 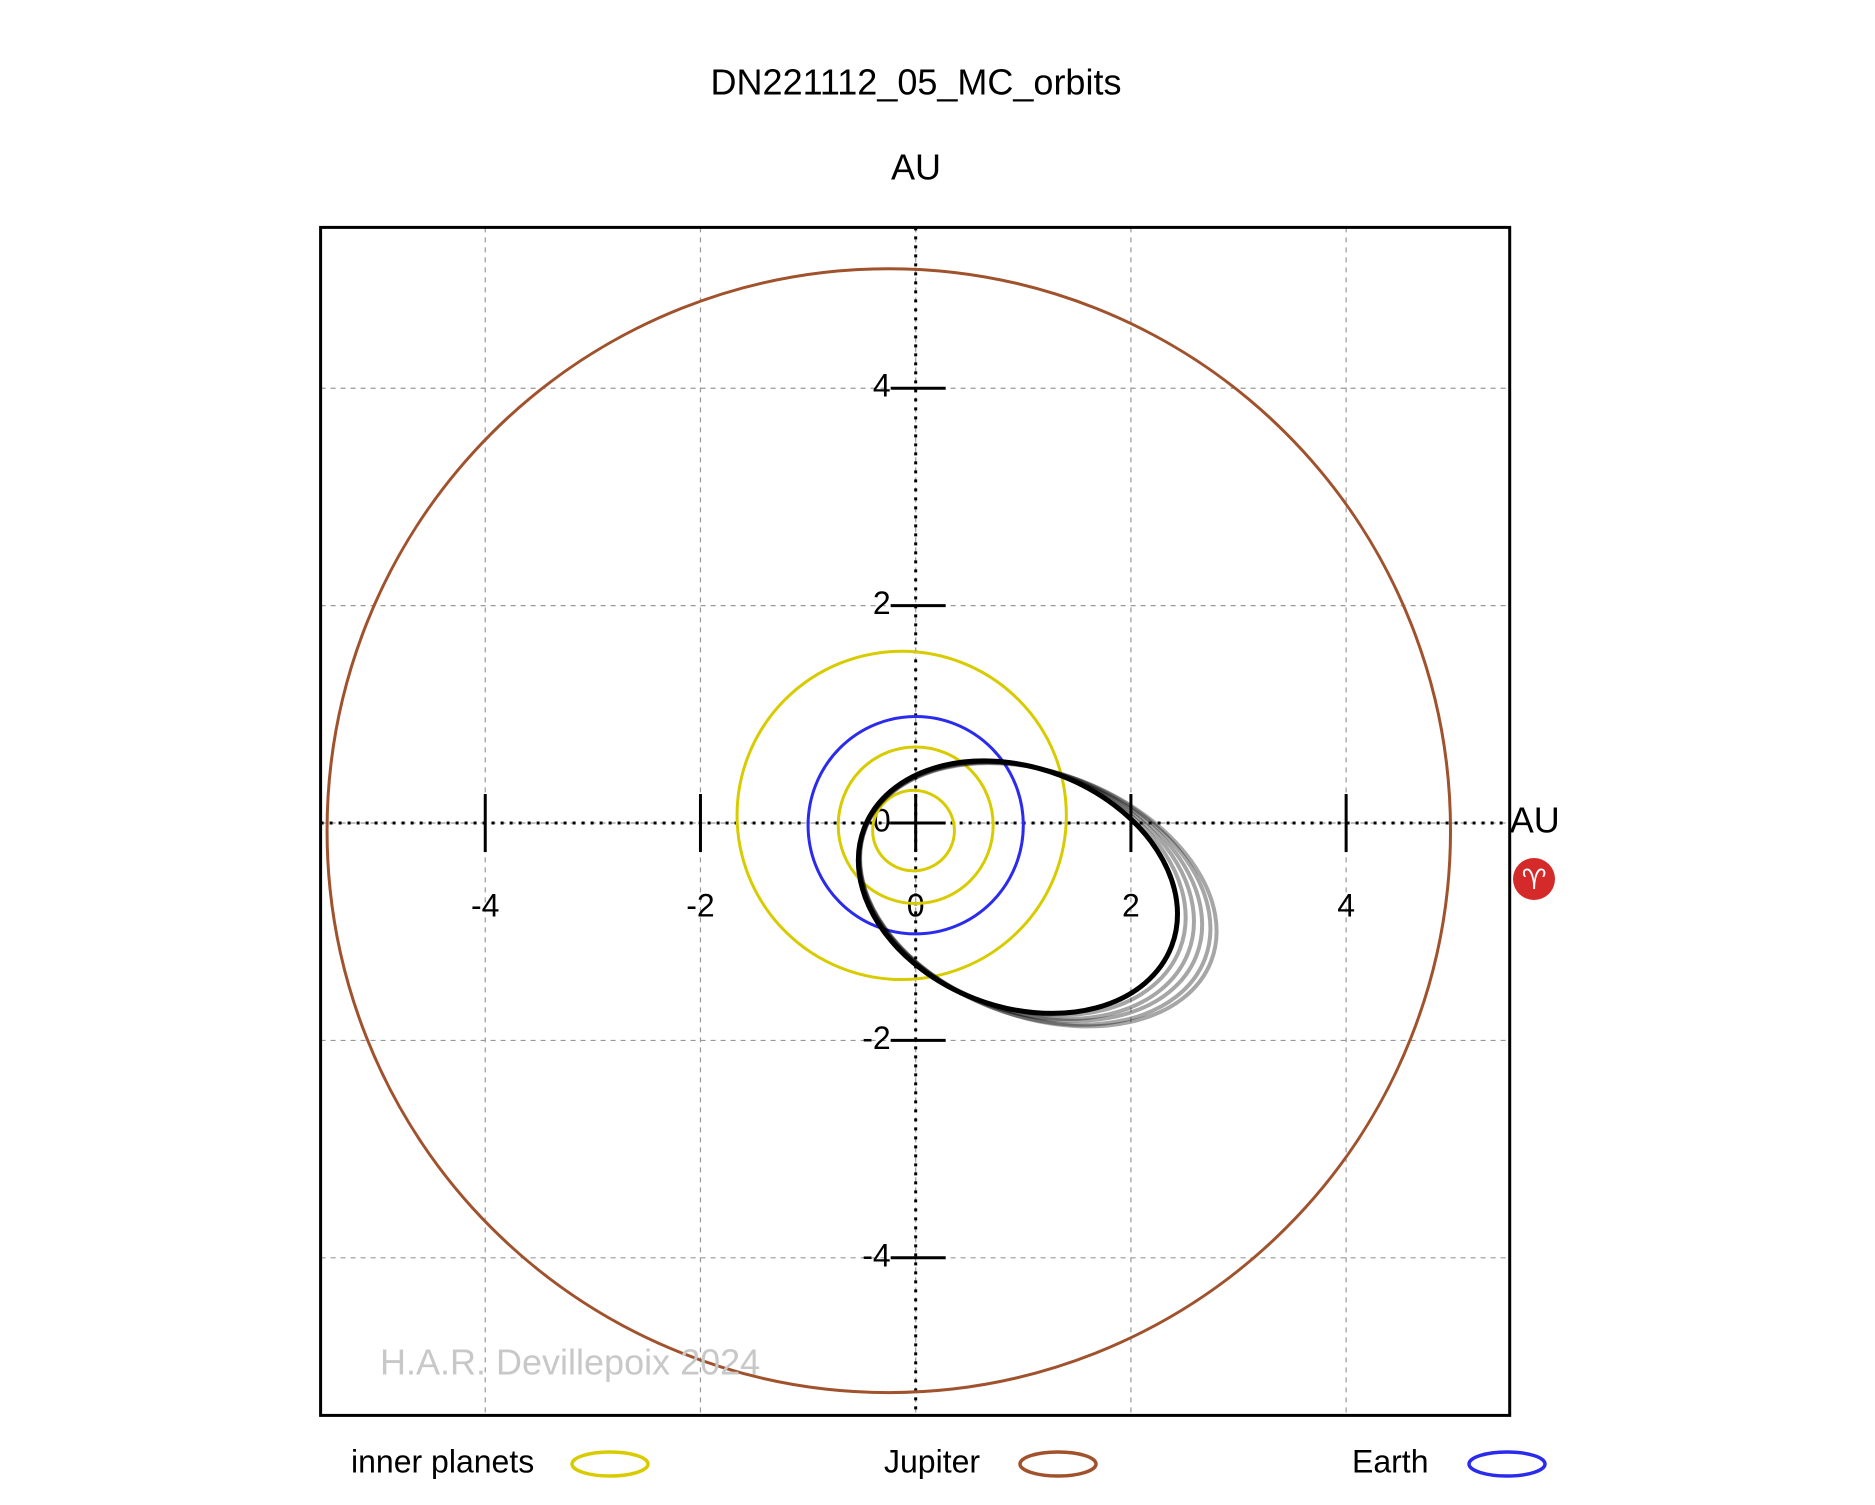 I want to click on y-tick-label: 4, so click(x=882, y=386).